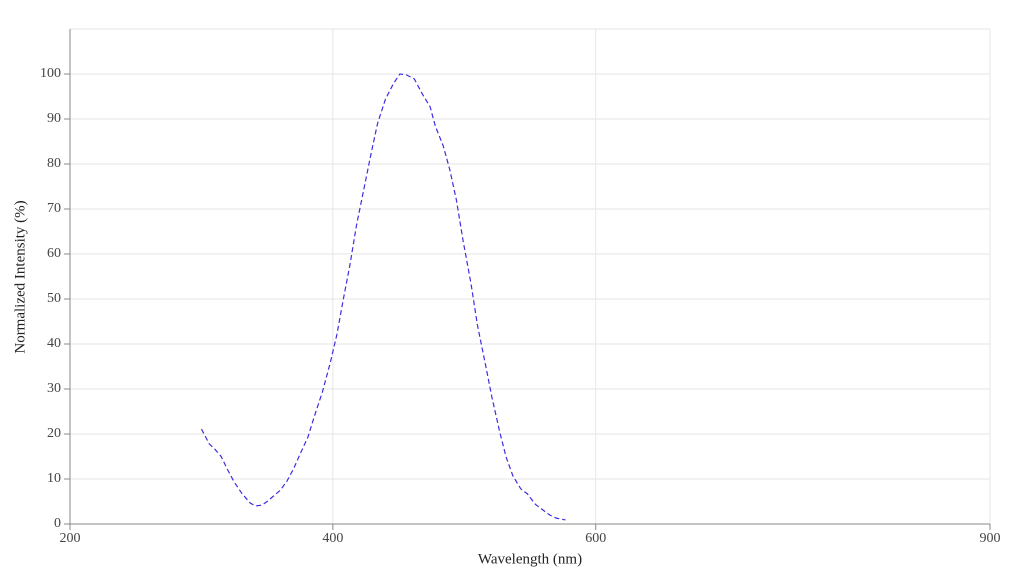 This screenshot has width=1010, height=574. I want to click on y-tick-label: 100, so click(50, 73).